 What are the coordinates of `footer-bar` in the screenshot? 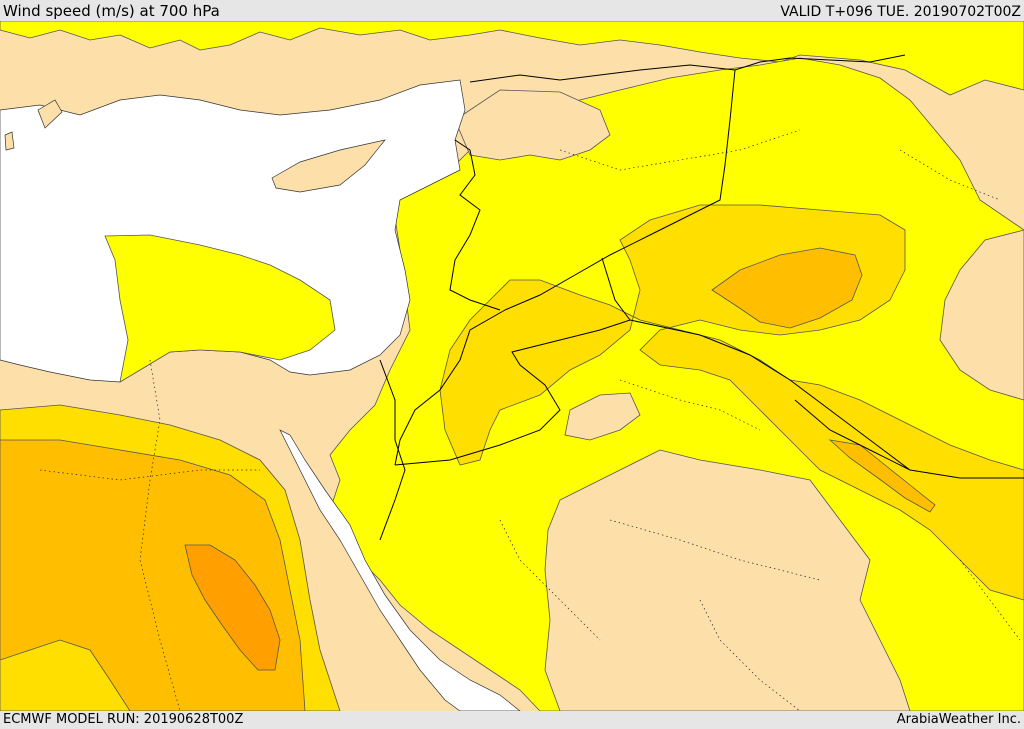 It's located at (512, 720).